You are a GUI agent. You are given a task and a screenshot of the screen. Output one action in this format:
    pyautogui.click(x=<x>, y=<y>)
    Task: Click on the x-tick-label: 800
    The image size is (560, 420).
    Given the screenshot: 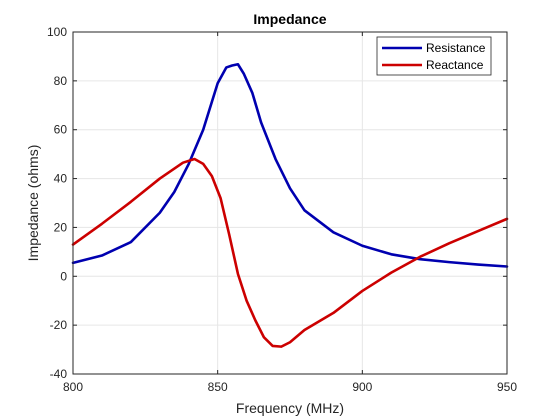 What is the action you would take?
    pyautogui.click(x=73, y=387)
    